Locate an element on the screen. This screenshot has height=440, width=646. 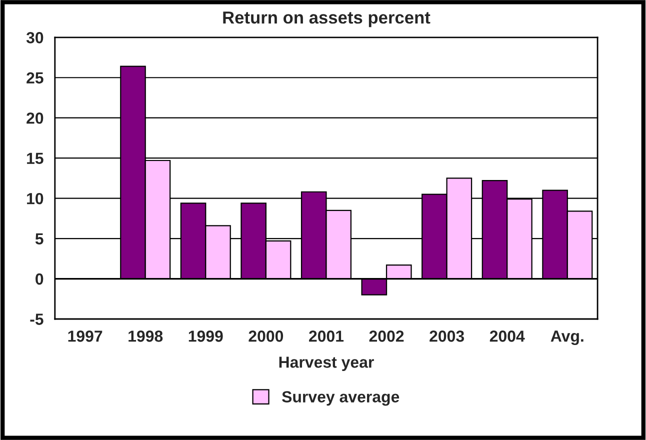
y-tick-label: 30 is located at coordinates (35, 38).